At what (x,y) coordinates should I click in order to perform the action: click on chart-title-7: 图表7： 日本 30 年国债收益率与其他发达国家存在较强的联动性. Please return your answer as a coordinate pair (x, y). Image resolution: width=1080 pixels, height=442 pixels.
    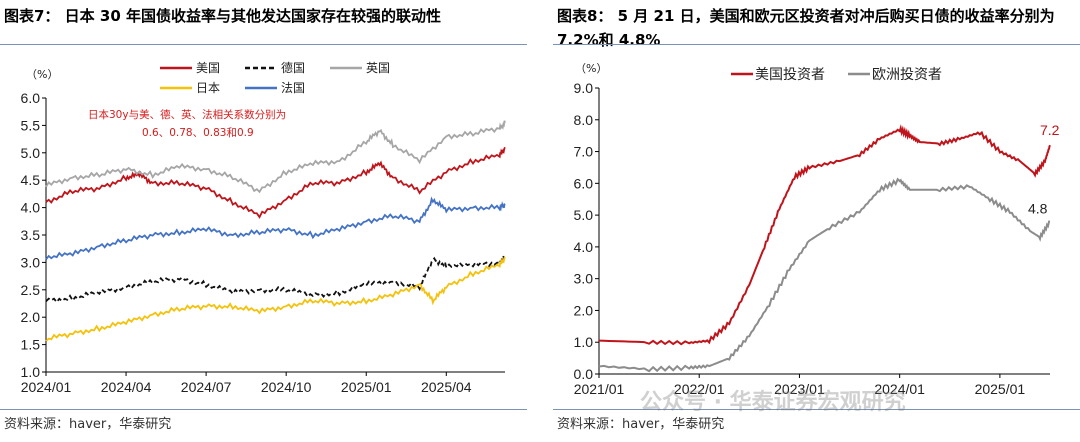
    Looking at the image, I should click on (222, 16).